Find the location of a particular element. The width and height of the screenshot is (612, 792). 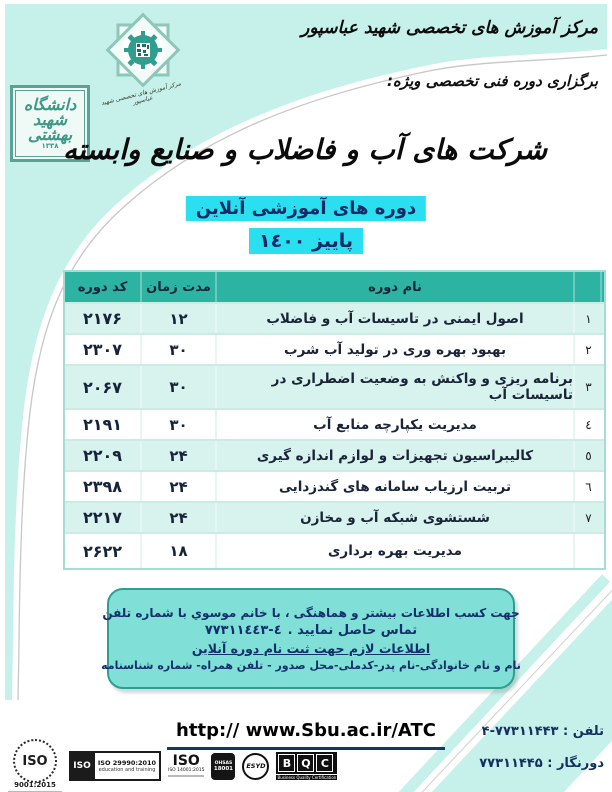

header-name: نام دوره is located at coordinates (396, 287).